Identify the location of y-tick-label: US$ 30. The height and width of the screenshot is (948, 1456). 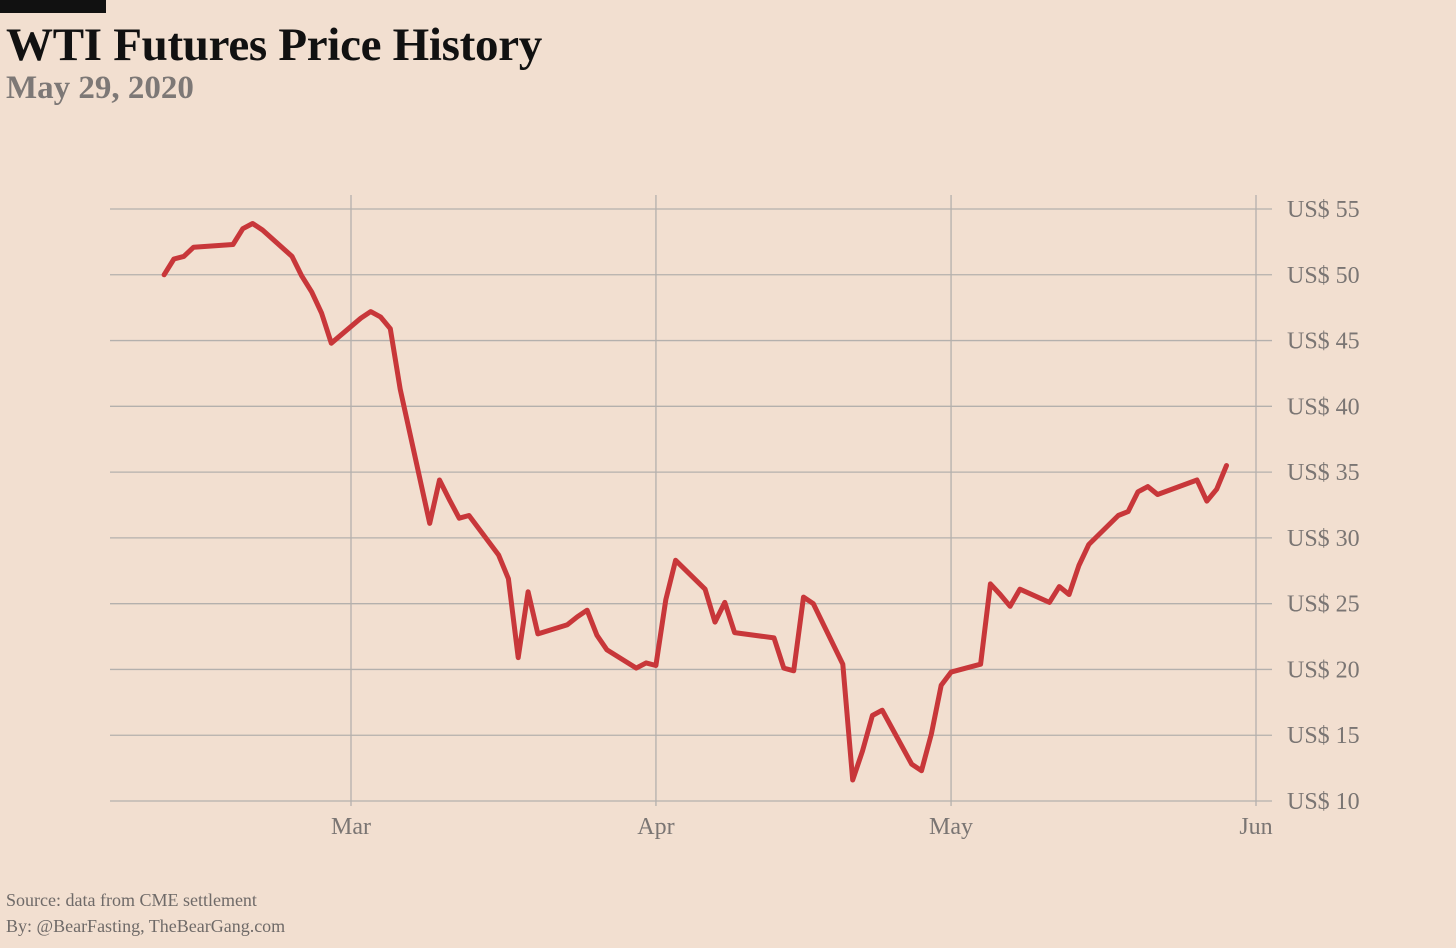
(1323, 539).